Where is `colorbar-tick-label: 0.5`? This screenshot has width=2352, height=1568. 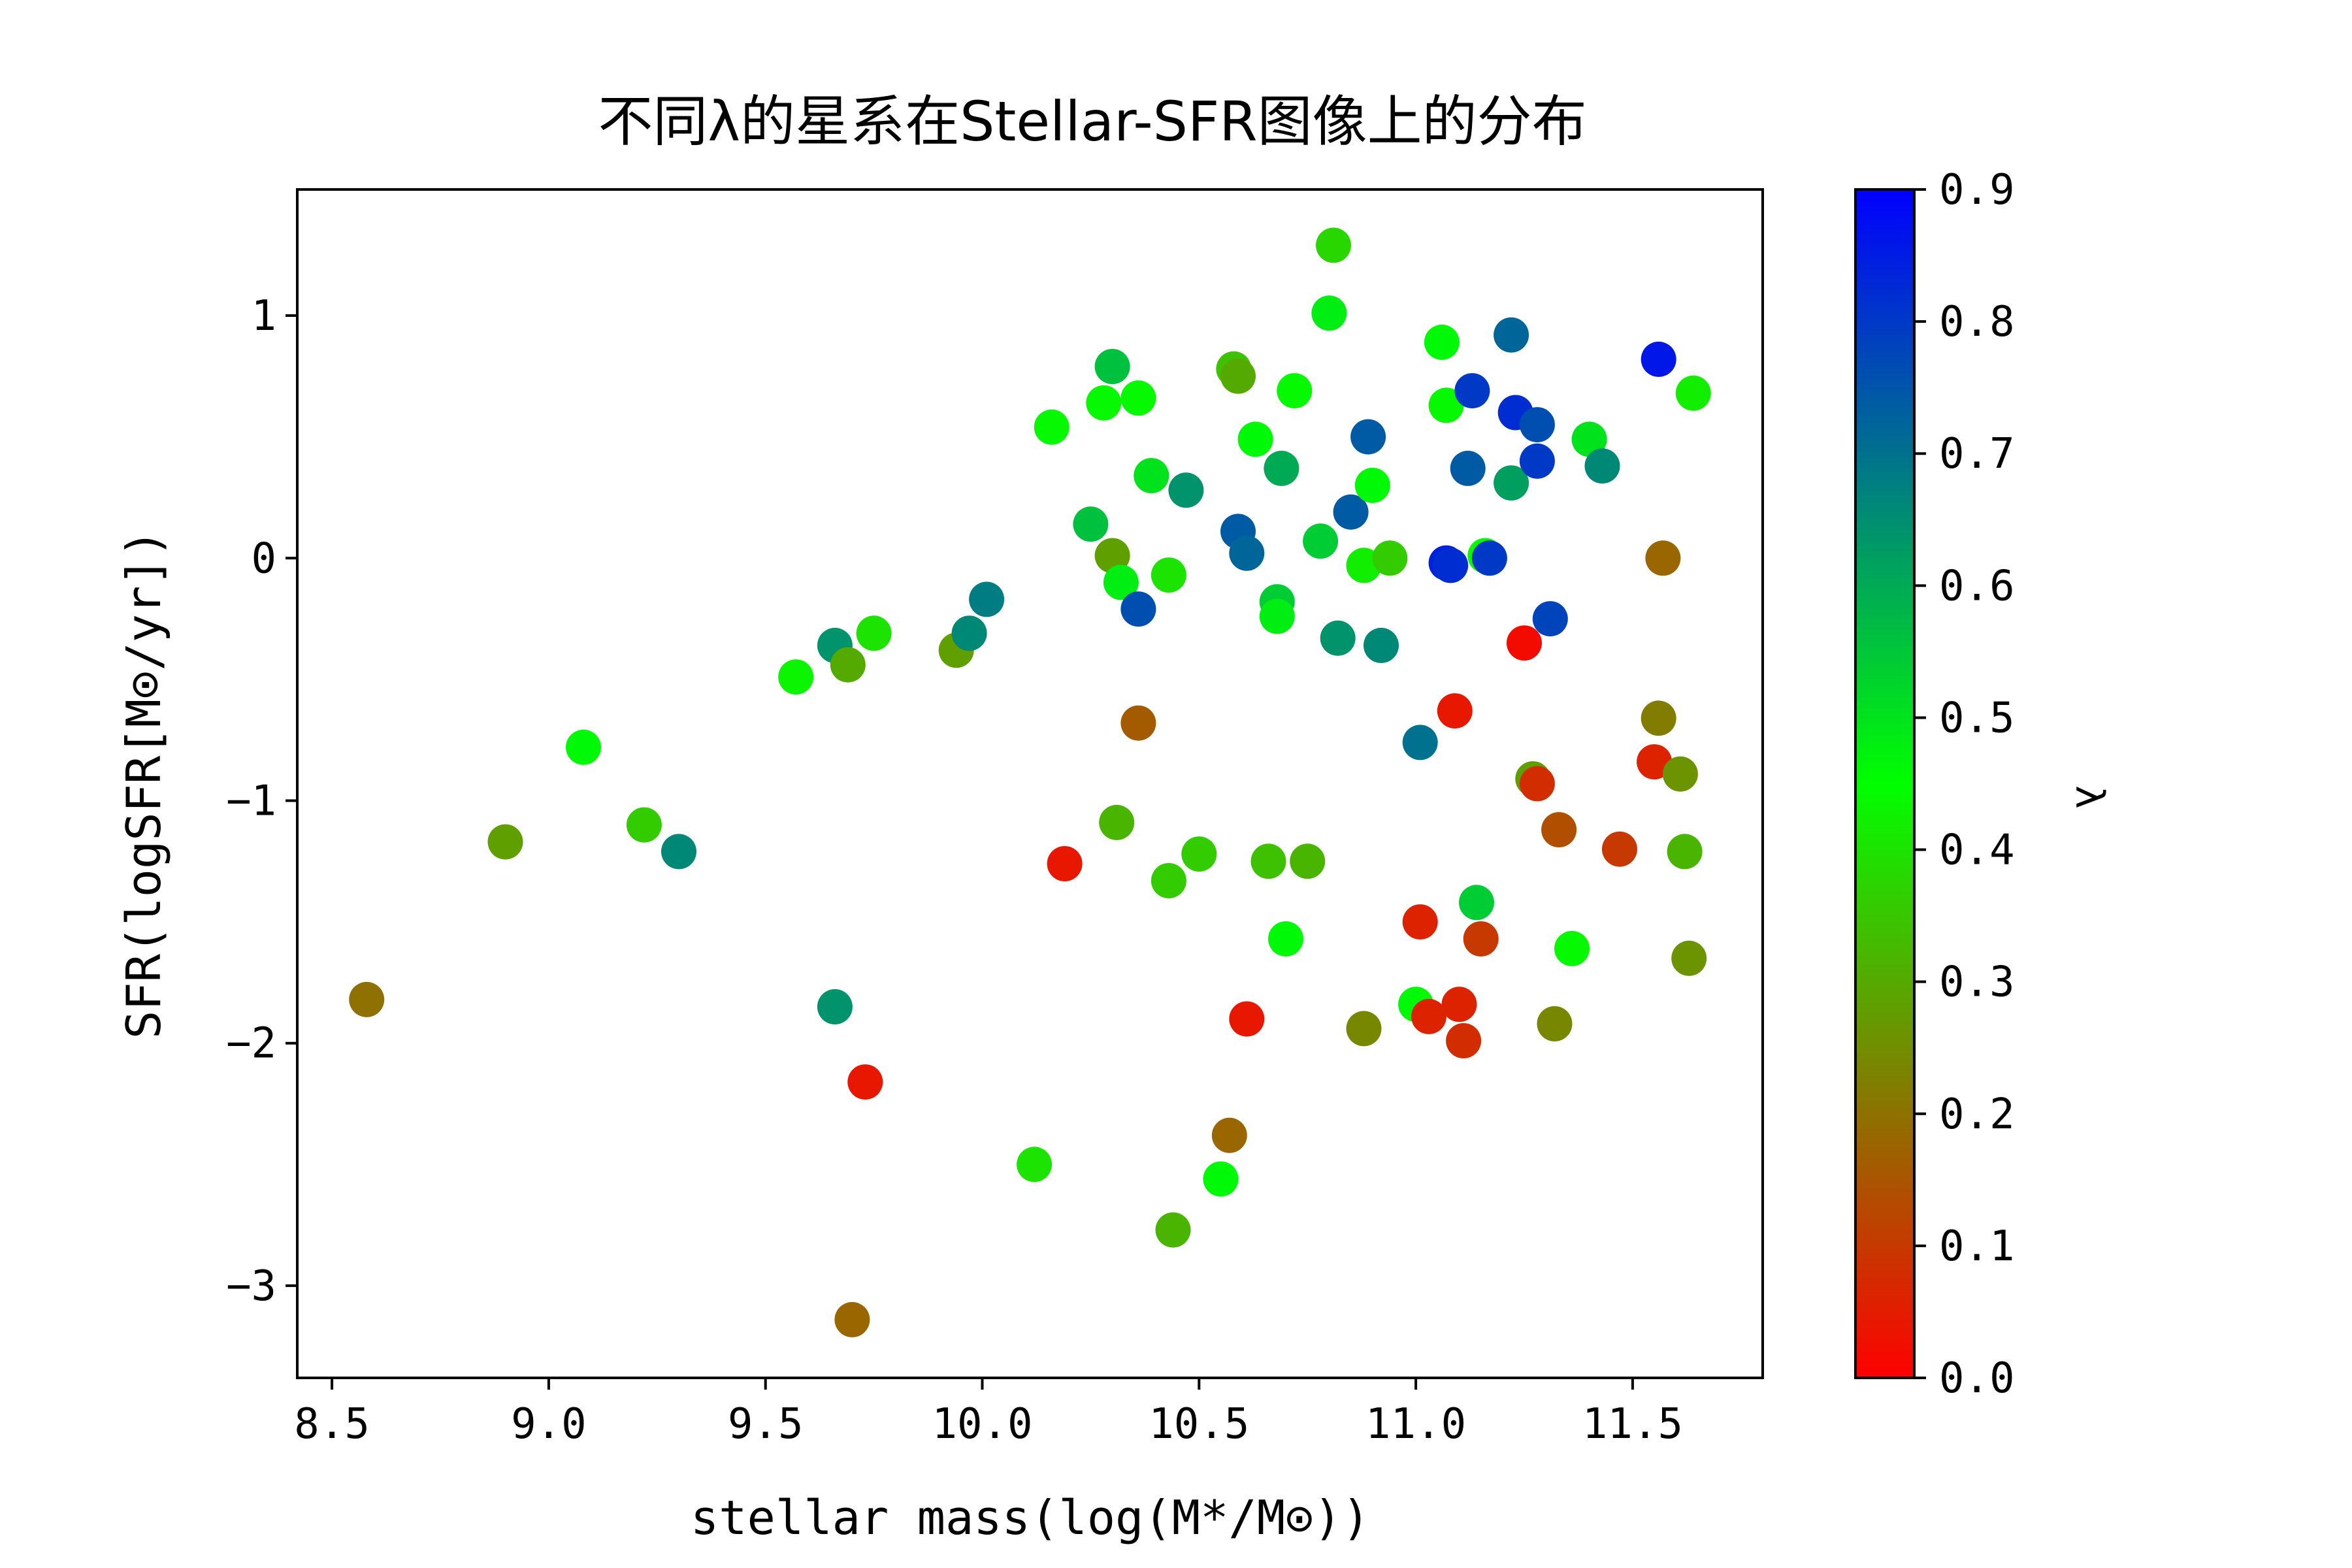 colorbar-tick-label: 0.5 is located at coordinates (1977, 718).